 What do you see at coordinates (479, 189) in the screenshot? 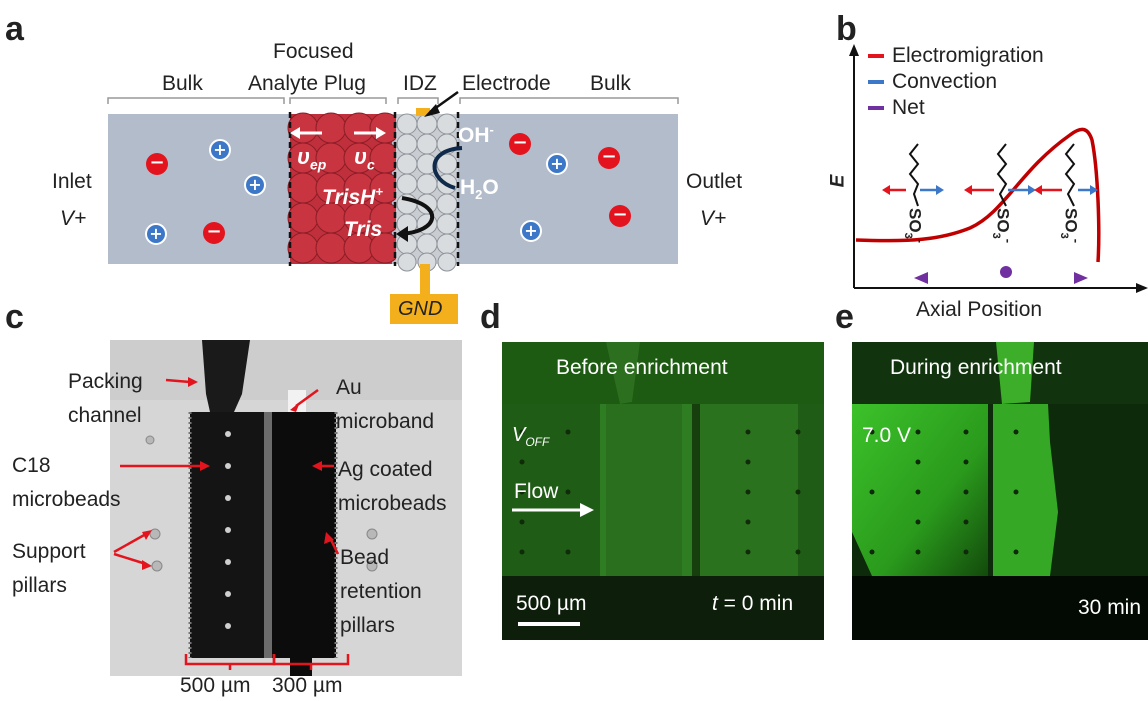
I see `h2o-label: H2O` at bounding box center [479, 189].